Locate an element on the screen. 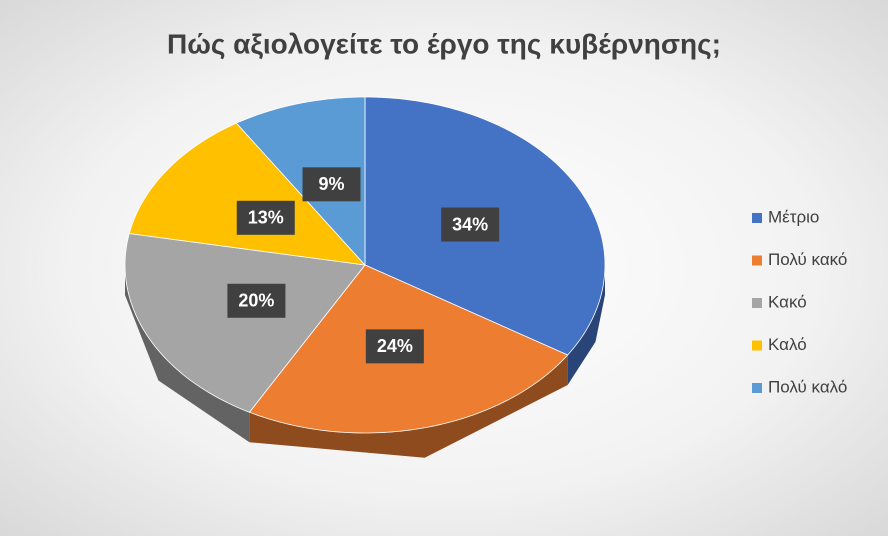  legend-label: Κακό is located at coordinates (787, 301).